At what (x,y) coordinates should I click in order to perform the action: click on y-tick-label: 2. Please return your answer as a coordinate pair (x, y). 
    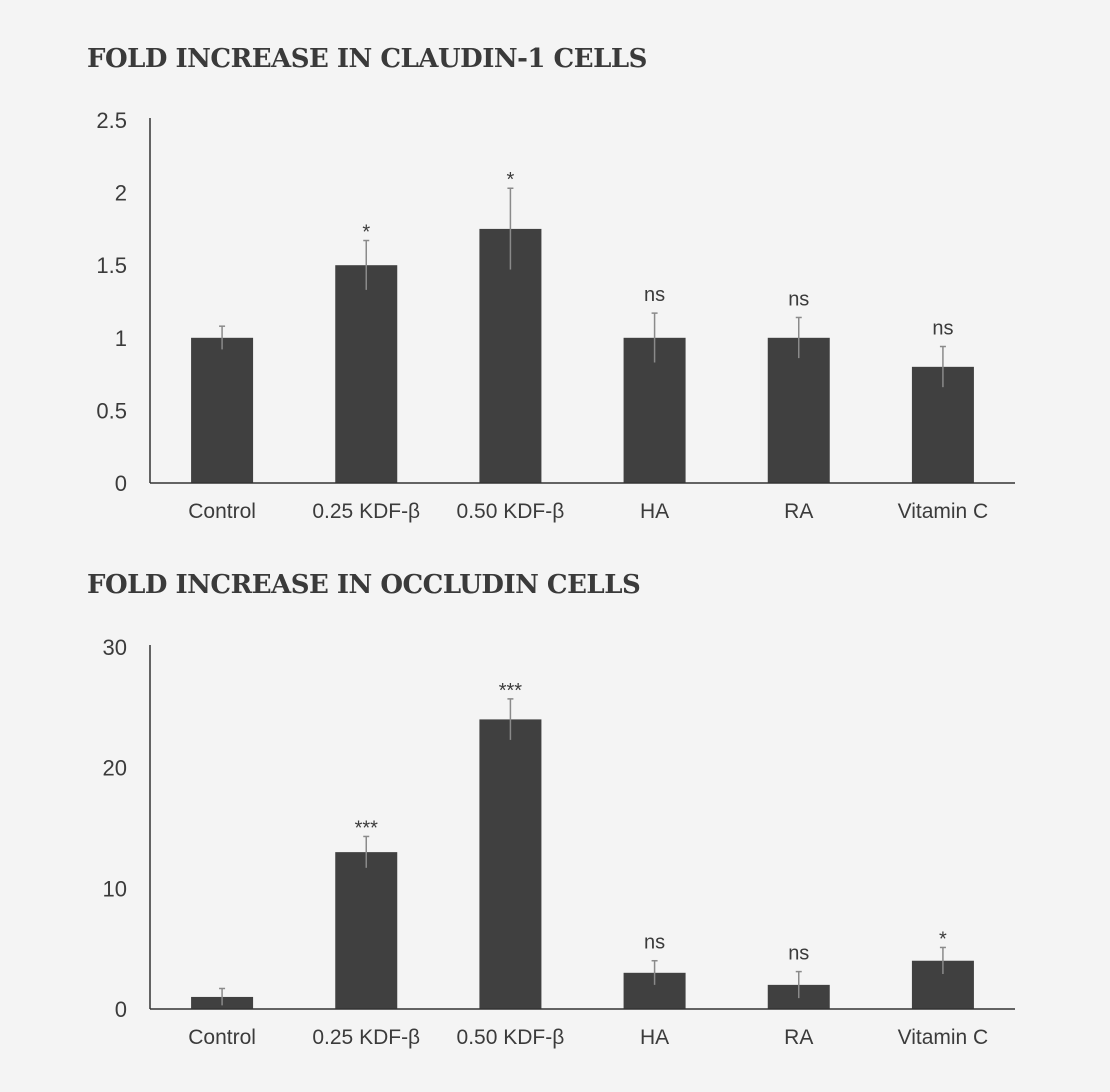
    Looking at the image, I should click on (121, 193).